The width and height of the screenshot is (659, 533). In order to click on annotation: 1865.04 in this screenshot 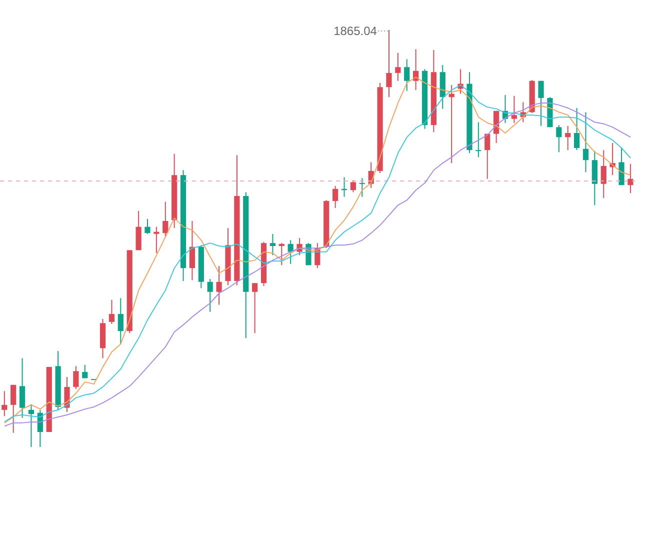, I will do `click(356, 31)`.